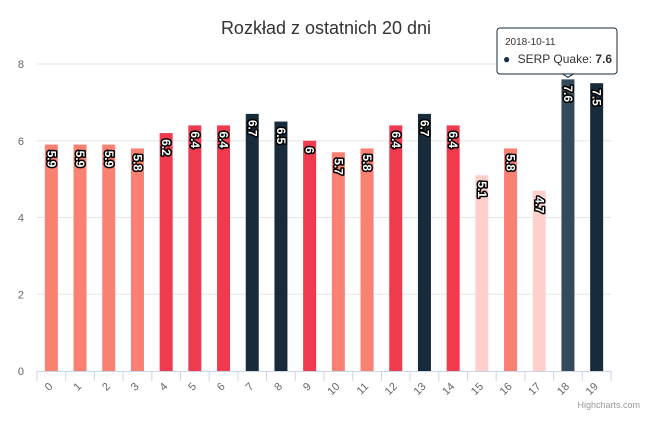  I want to click on tooltip: 2018-10-11 ● SERP Quake: 7.6, so click(557, 52).